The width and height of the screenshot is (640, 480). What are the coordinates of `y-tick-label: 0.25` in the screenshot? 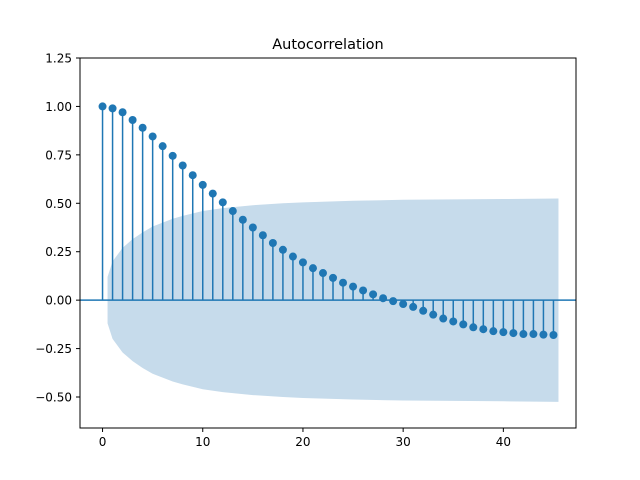 It's located at (58, 252).